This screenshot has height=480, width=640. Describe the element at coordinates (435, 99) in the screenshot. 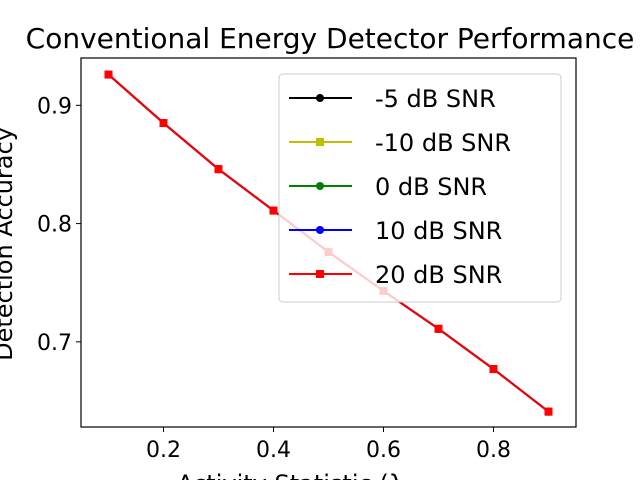

I see `legend-label: -5 dB SNR` at that location.